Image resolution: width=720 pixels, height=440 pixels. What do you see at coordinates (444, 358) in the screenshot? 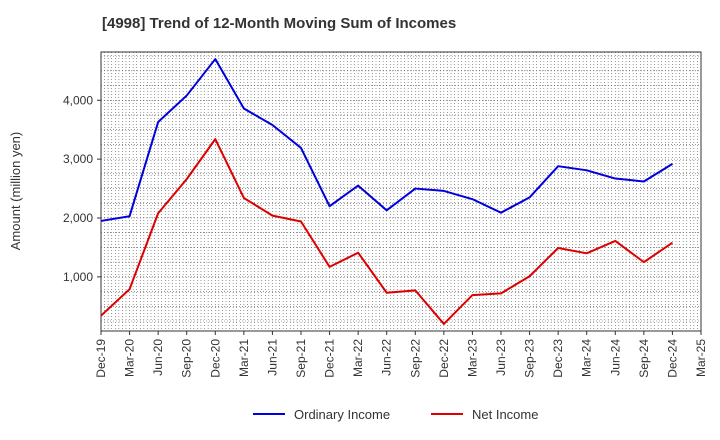
I see `x-tick-label: Dec-22` at bounding box center [444, 358].